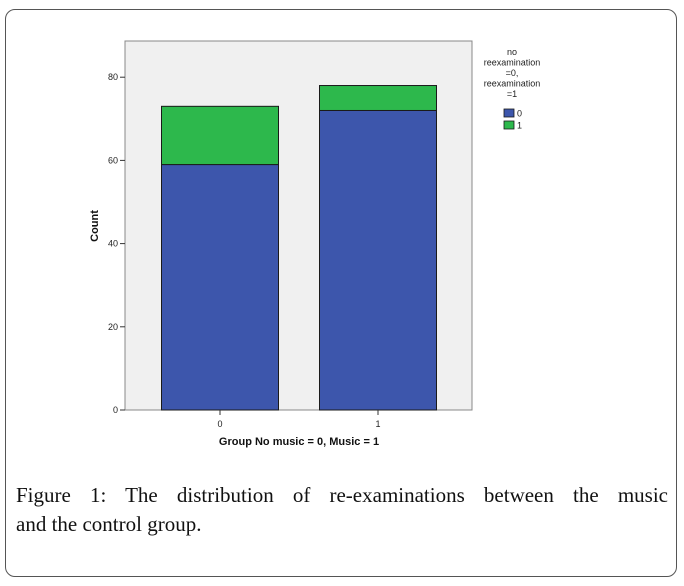 The width and height of the screenshot is (684, 586). What do you see at coordinates (115, 410) in the screenshot?
I see `y-tick-label-0: 0` at bounding box center [115, 410].